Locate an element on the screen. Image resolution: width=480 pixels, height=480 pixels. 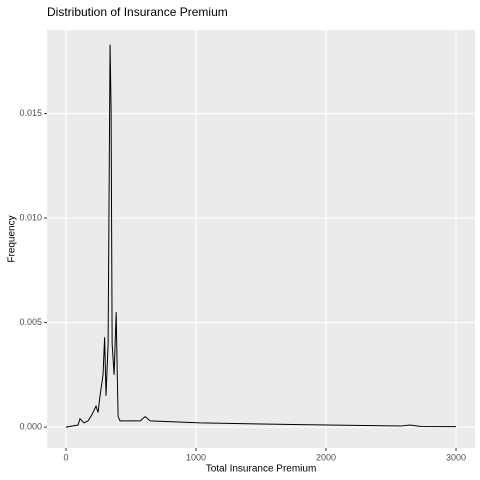
chart-title: Distribution of Insurance Premium is located at coordinates (137, 12).